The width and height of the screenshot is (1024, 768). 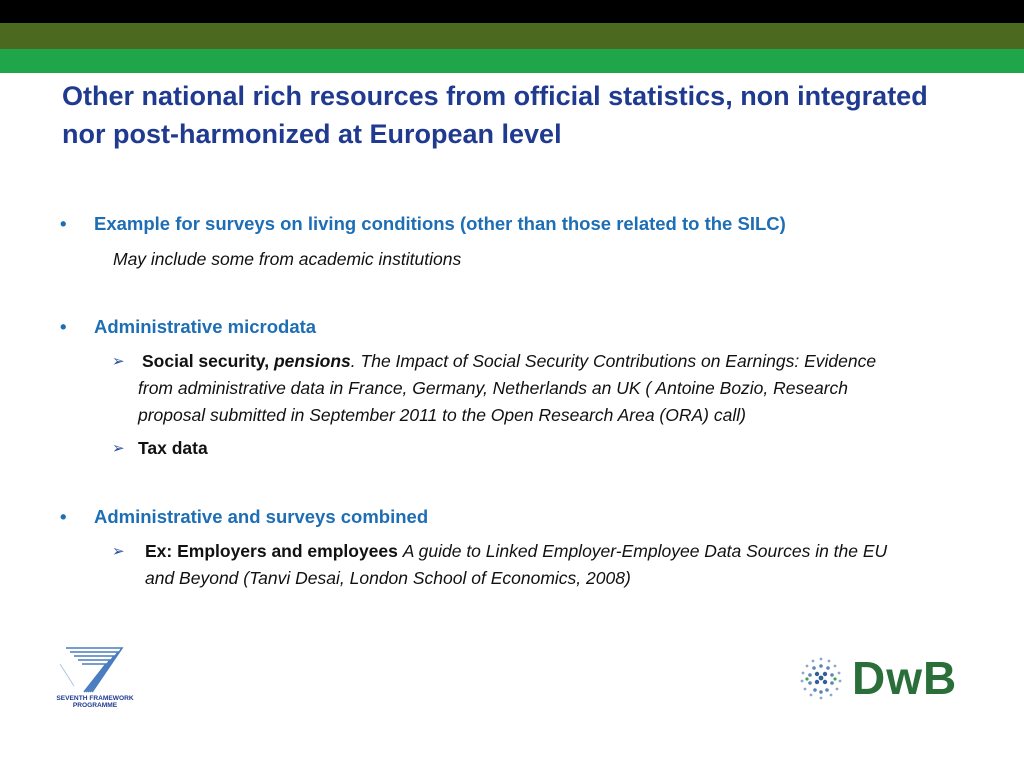 What do you see at coordinates (205, 326) in the screenshot?
I see `bullet-label: Administrative microdata` at bounding box center [205, 326].